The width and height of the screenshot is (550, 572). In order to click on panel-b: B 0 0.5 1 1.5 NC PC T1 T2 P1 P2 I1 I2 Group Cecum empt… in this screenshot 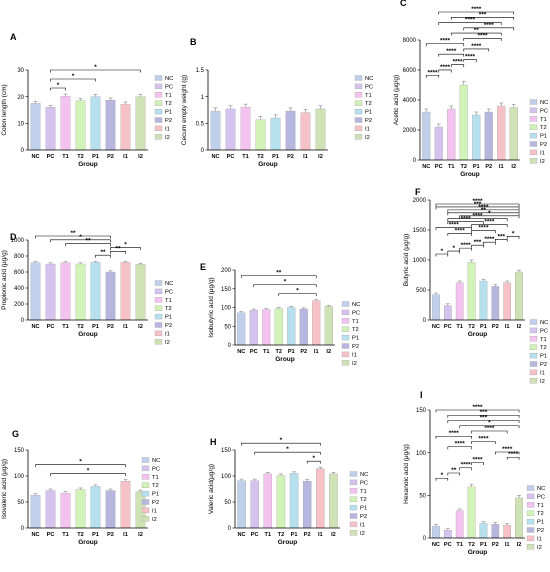, I will do `click(277, 102)`.